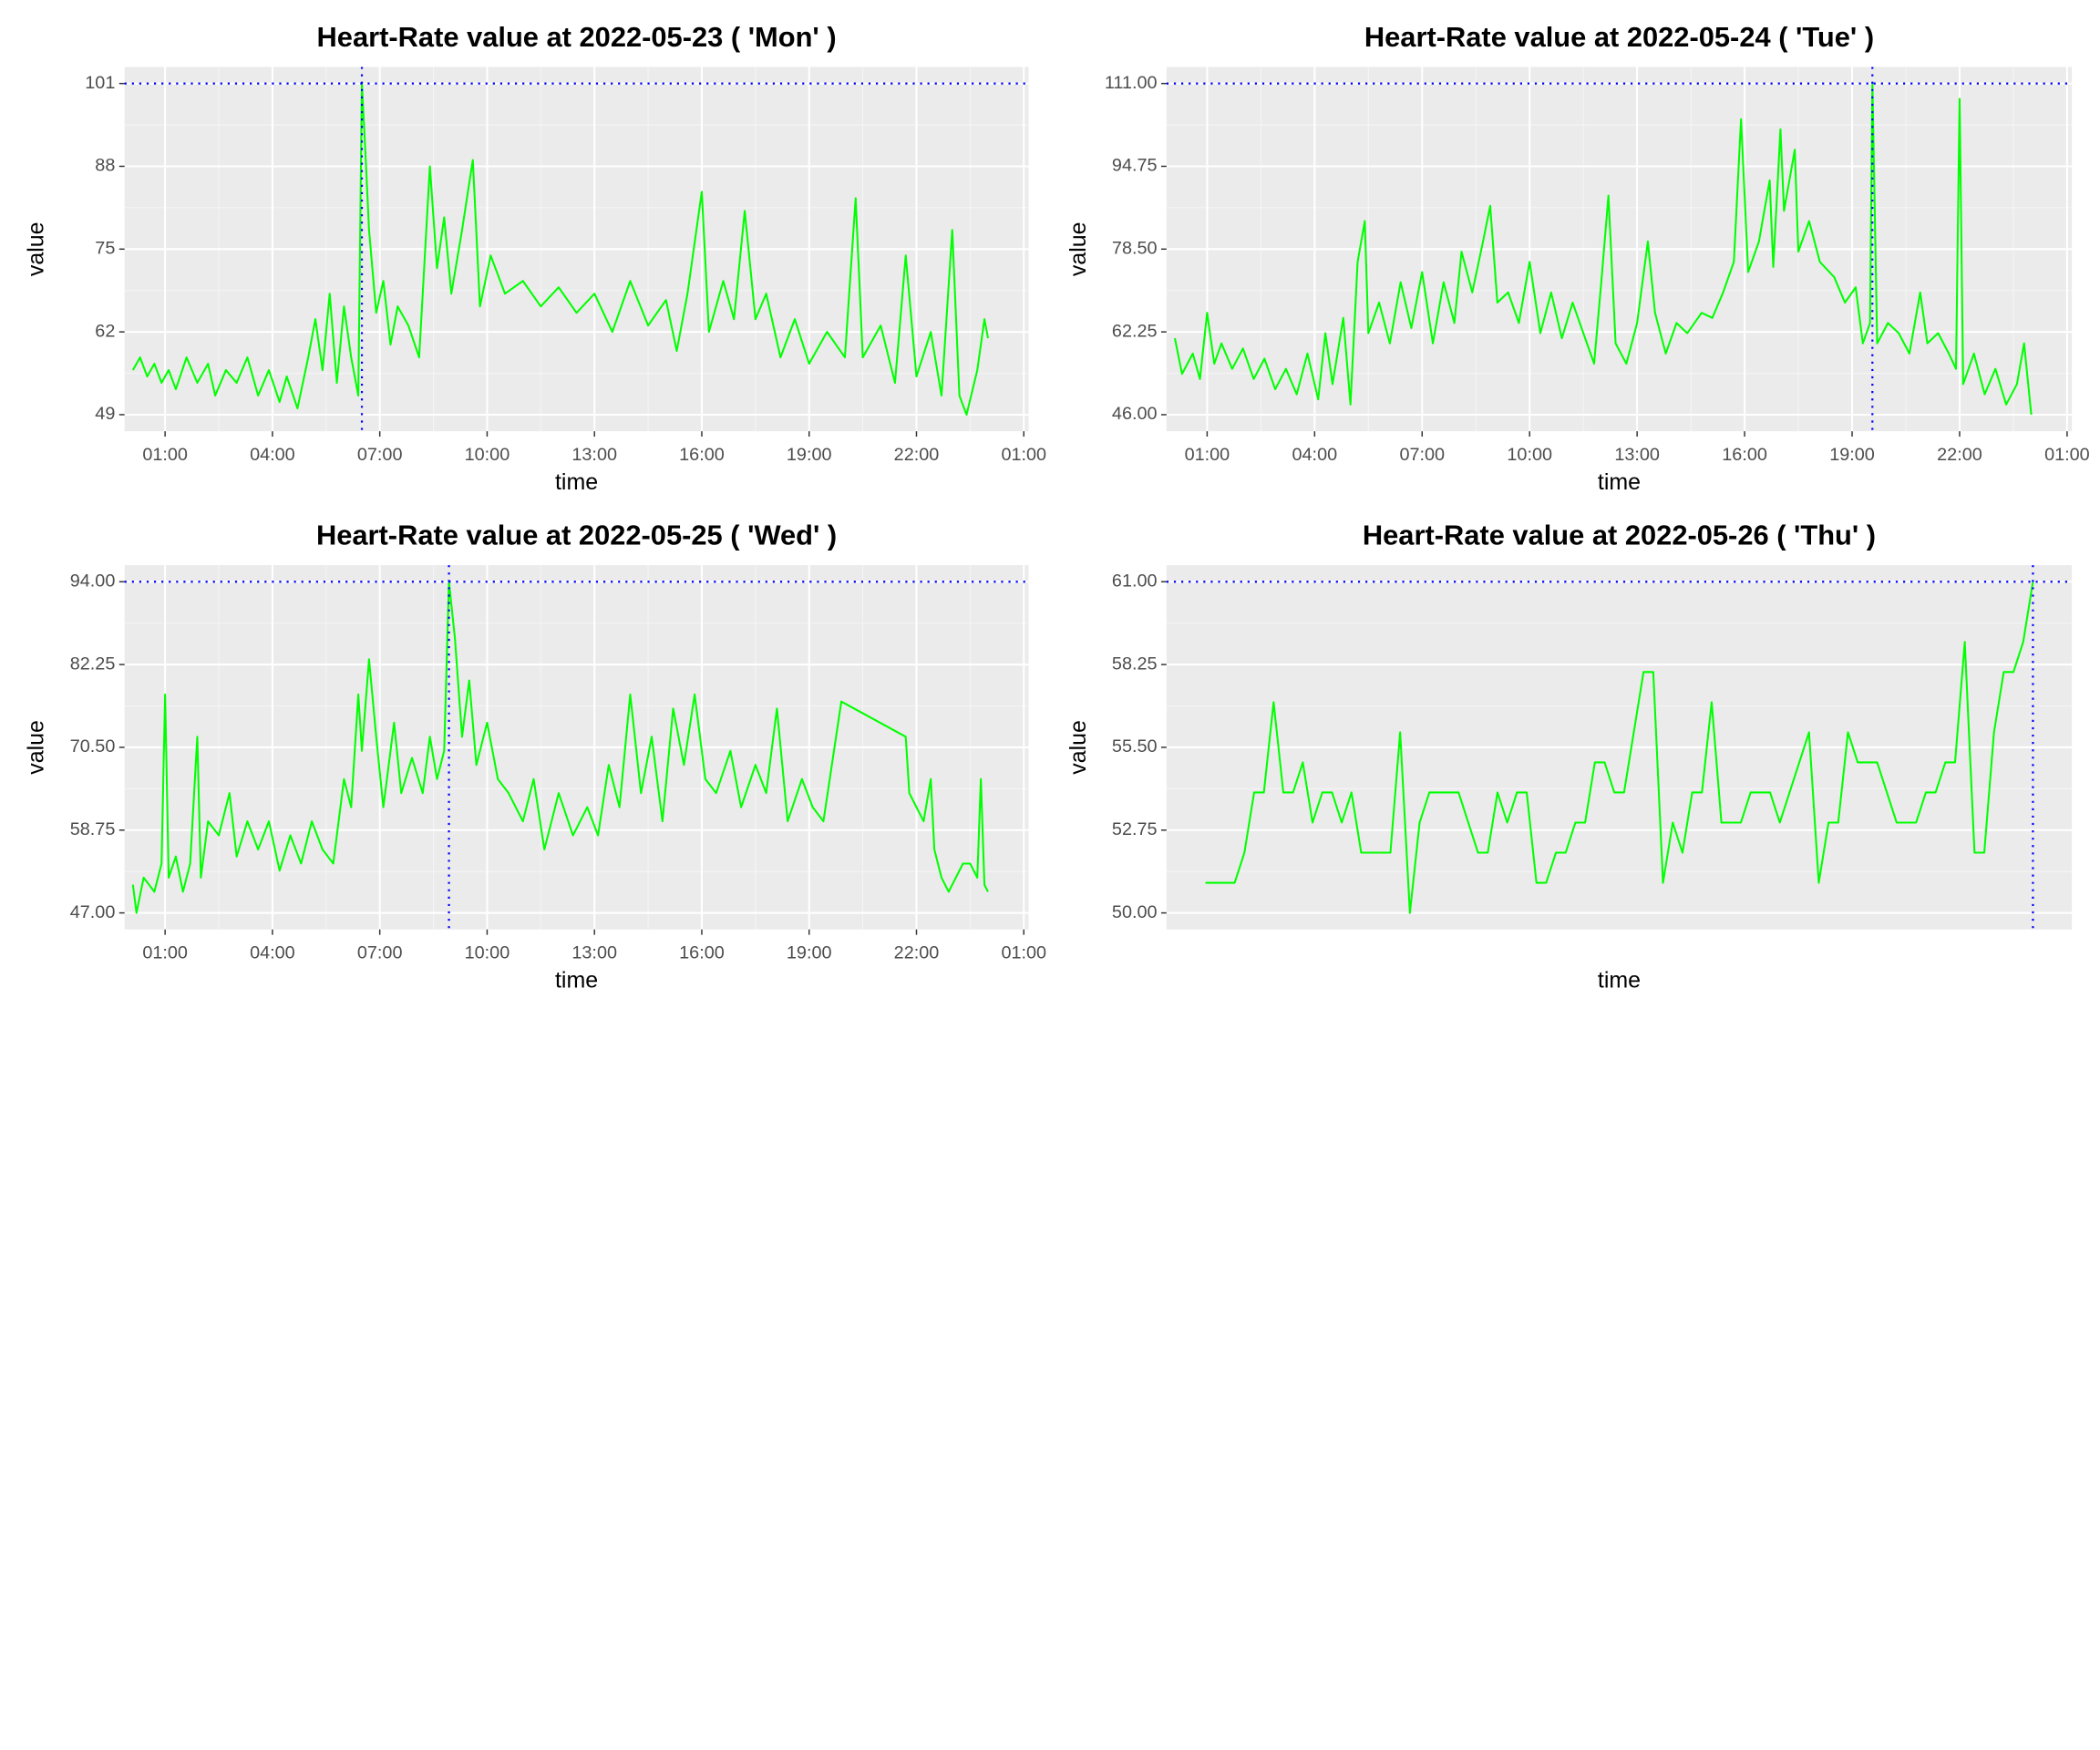  What do you see at coordinates (1135, 249) in the screenshot?
I see `y-tick-label: 78.50` at bounding box center [1135, 249].